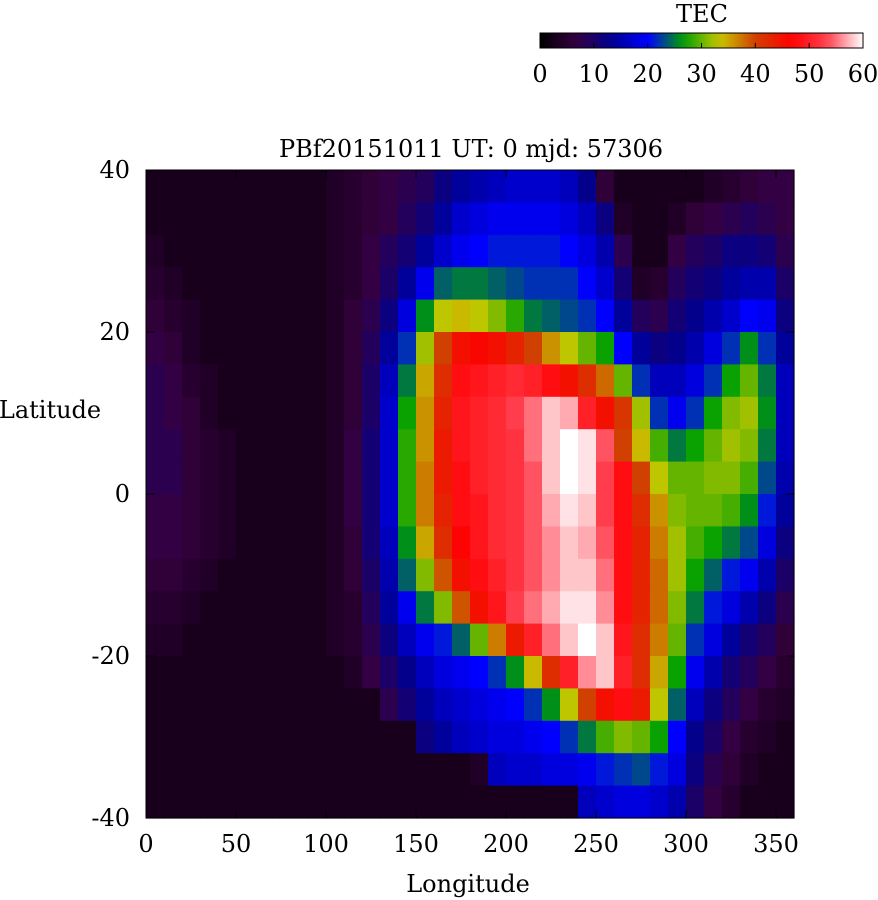 This screenshot has height=900, width=878. Describe the element at coordinates (122, 494) in the screenshot. I see `y-tick-label: 0` at that location.